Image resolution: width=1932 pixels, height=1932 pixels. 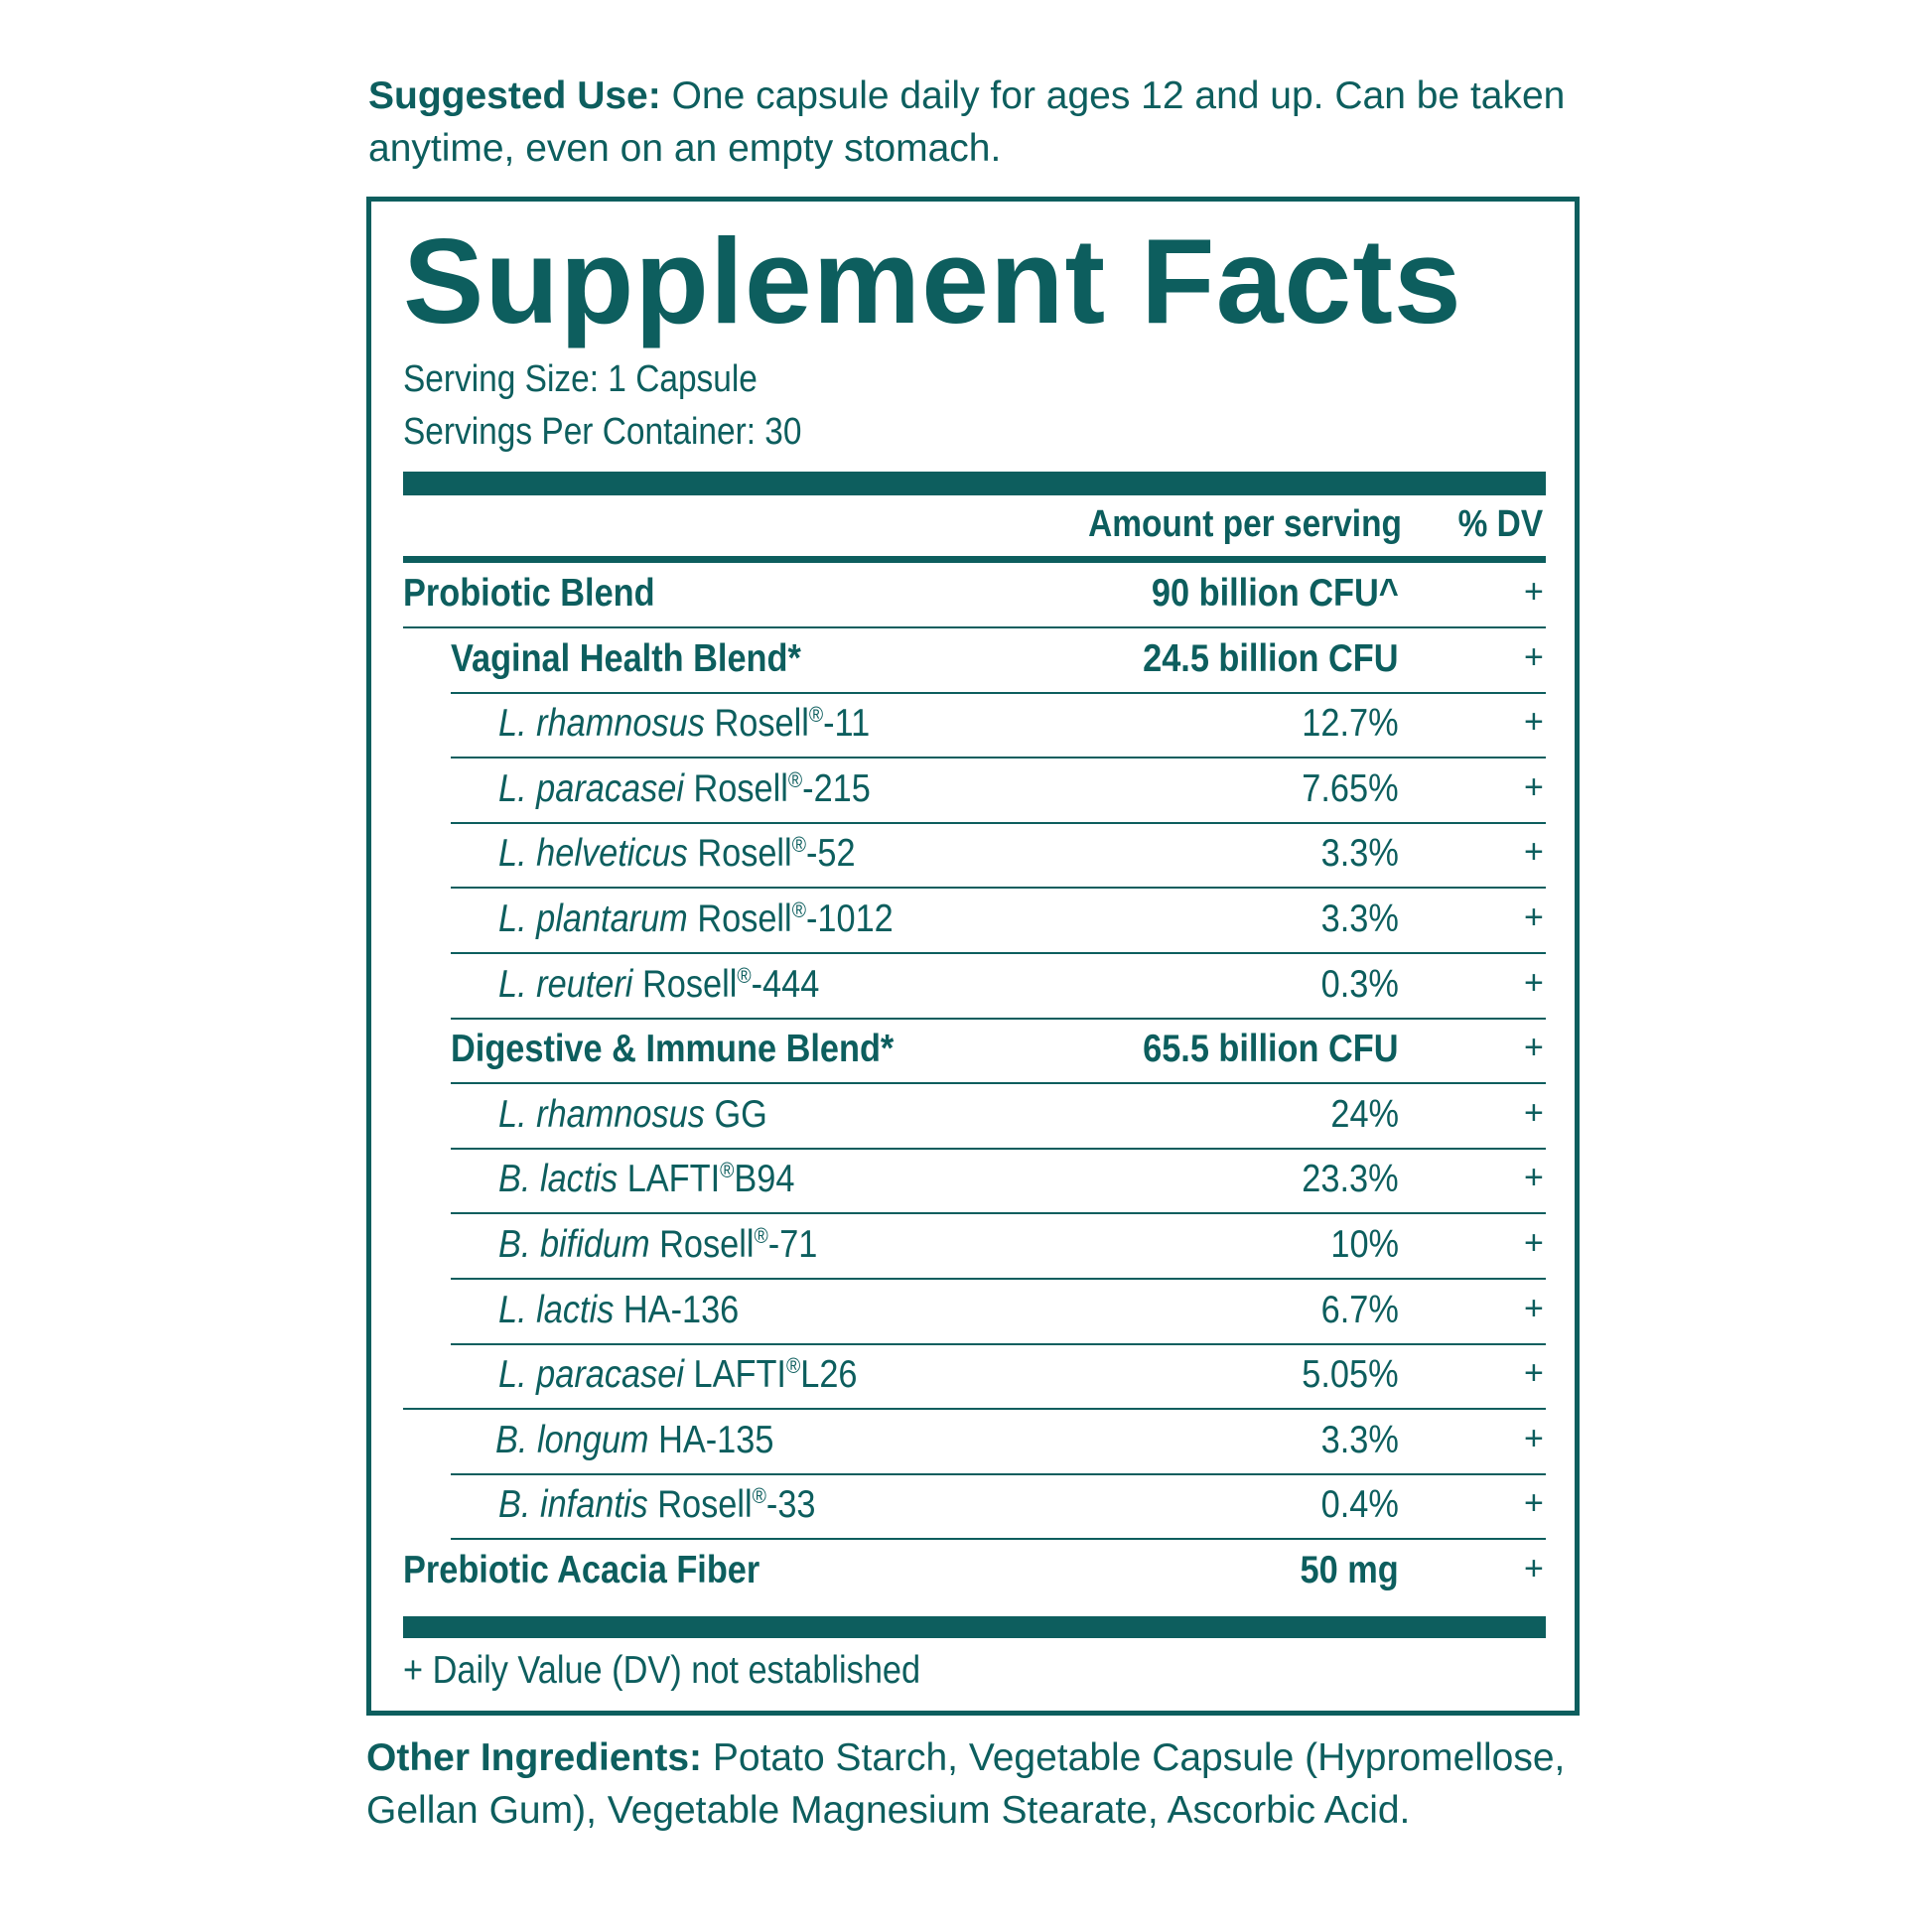 I want to click on ingredient-name: B. longum HA-135, so click(x=634, y=1440).